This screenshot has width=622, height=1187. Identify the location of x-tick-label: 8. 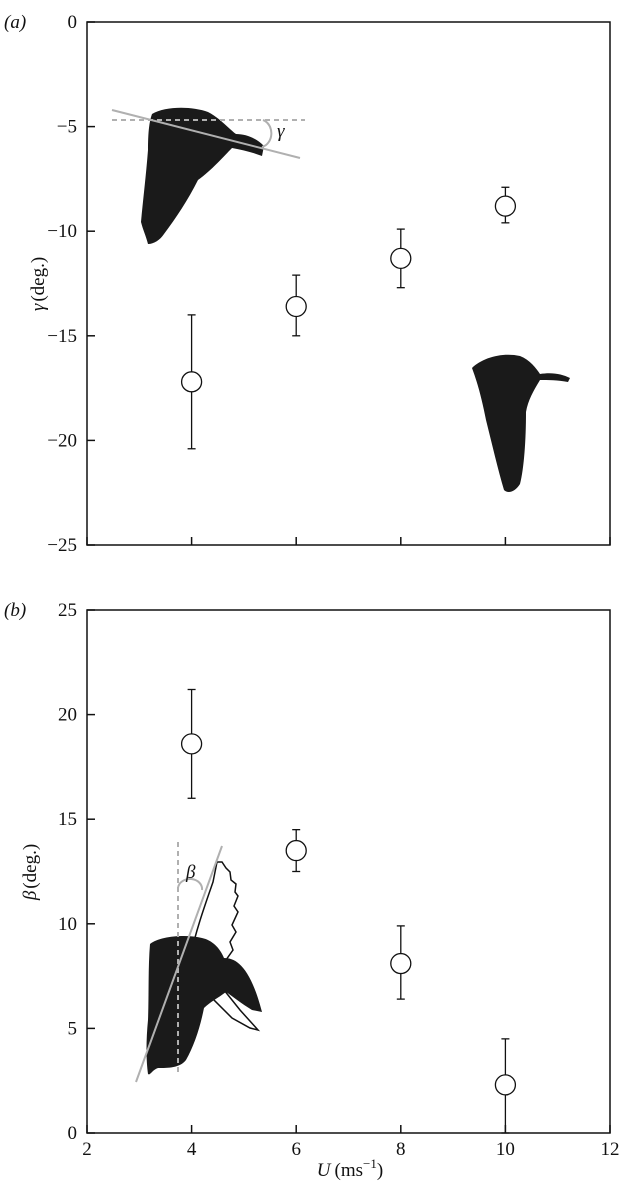
(401, 1149).